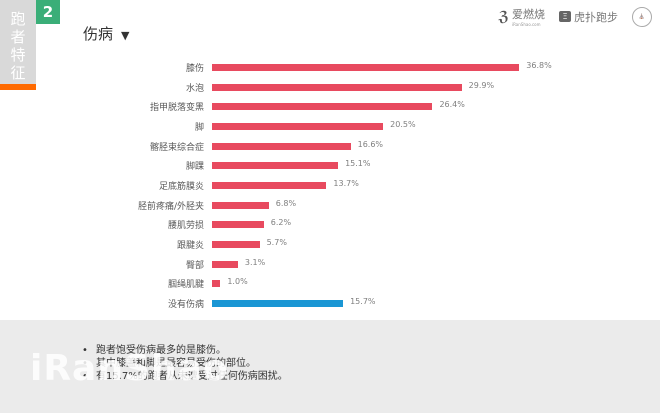 Image resolution: width=660 pixels, height=413 pixels. Describe the element at coordinates (539, 65) in the screenshot. I see `value-label: 36.8%` at that location.